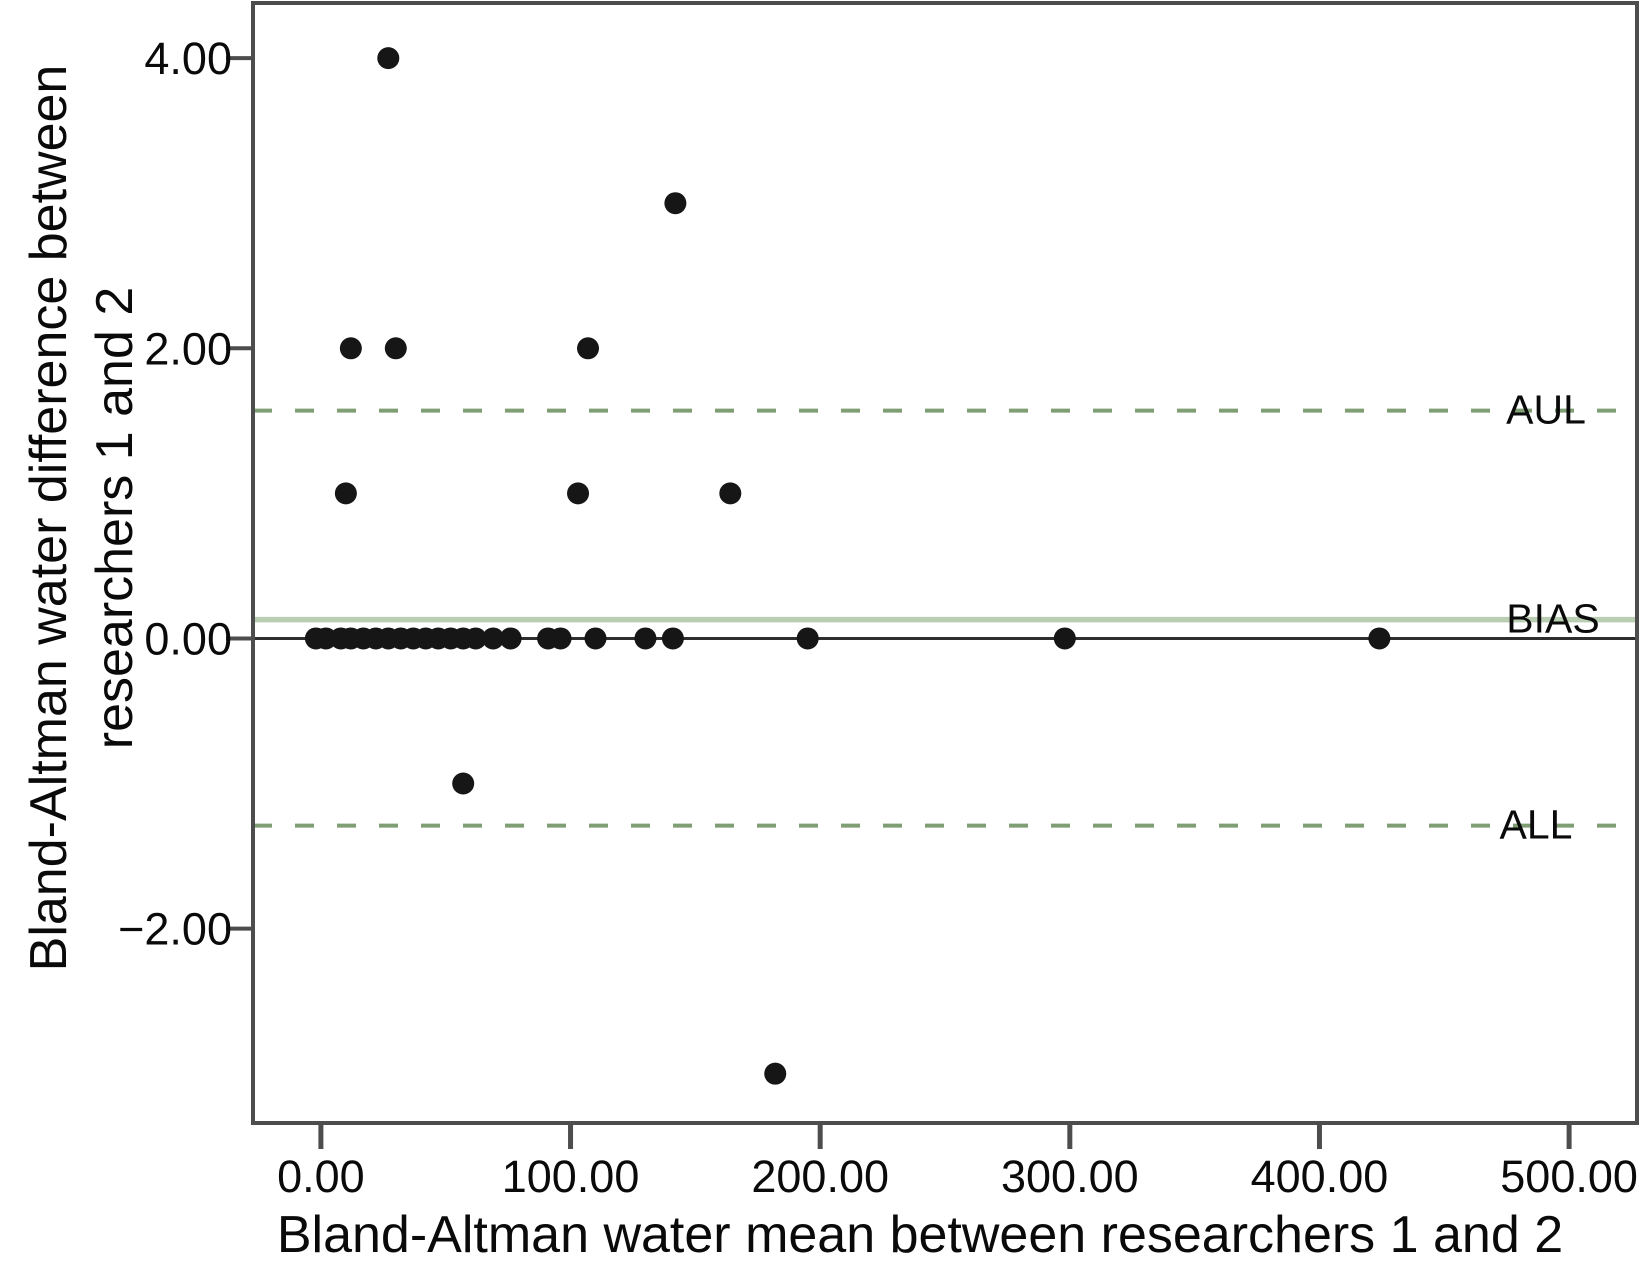 This screenshot has width=1642, height=1276. What do you see at coordinates (1552, 619) in the screenshot?
I see `reference-line-label-bias: BIAS` at bounding box center [1552, 619].